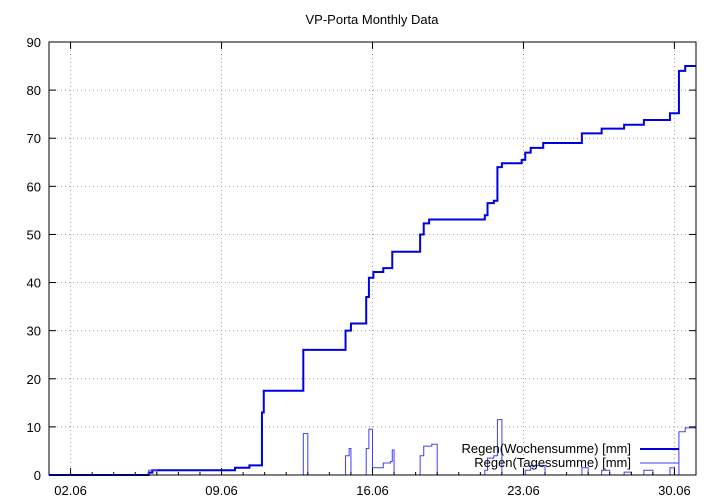 The height and width of the screenshot is (504, 720). What do you see at coordinates (34, 379) in the screenshot?
I see `y-tick-label: 20` at bounding box center [34, 379].